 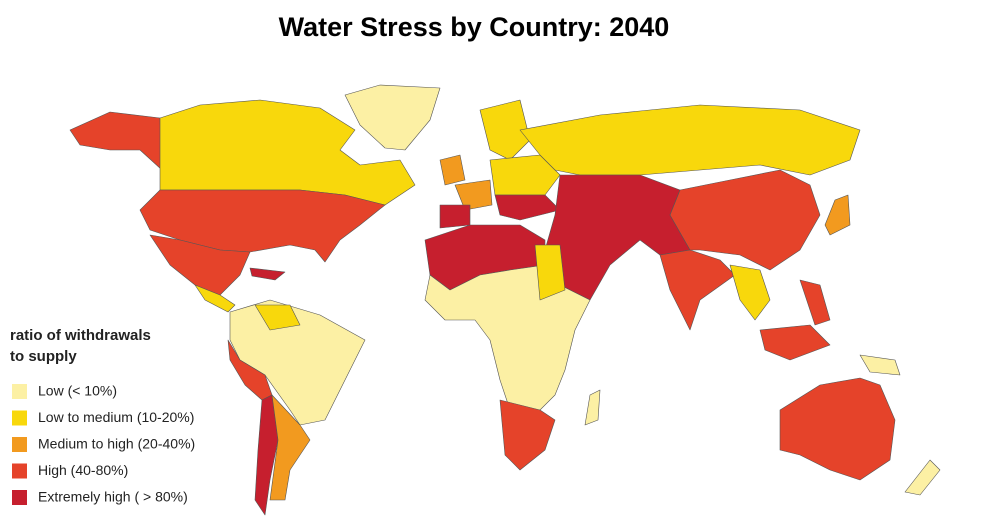 I want to click on legend-label: Medium to high (20-40%), so click(x=116, y=444).